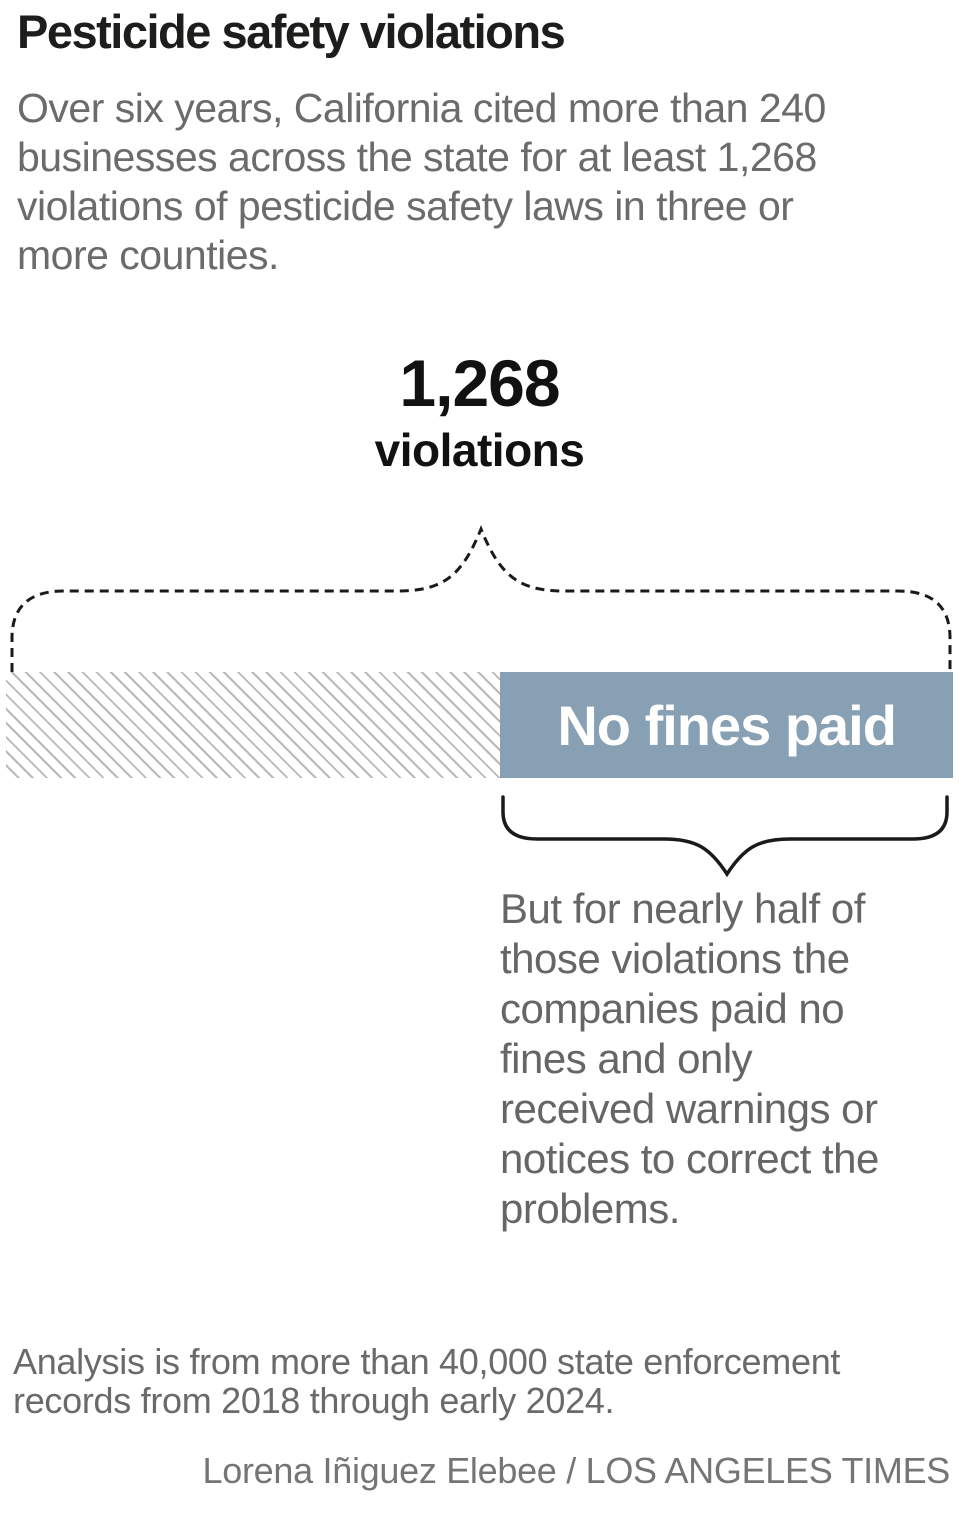 The width and height of the screenshot is (960, 1536). Describe the element at coordinates (291, 31) in the screenshot. I see `page-title: Pesticide safety violations` at that location.